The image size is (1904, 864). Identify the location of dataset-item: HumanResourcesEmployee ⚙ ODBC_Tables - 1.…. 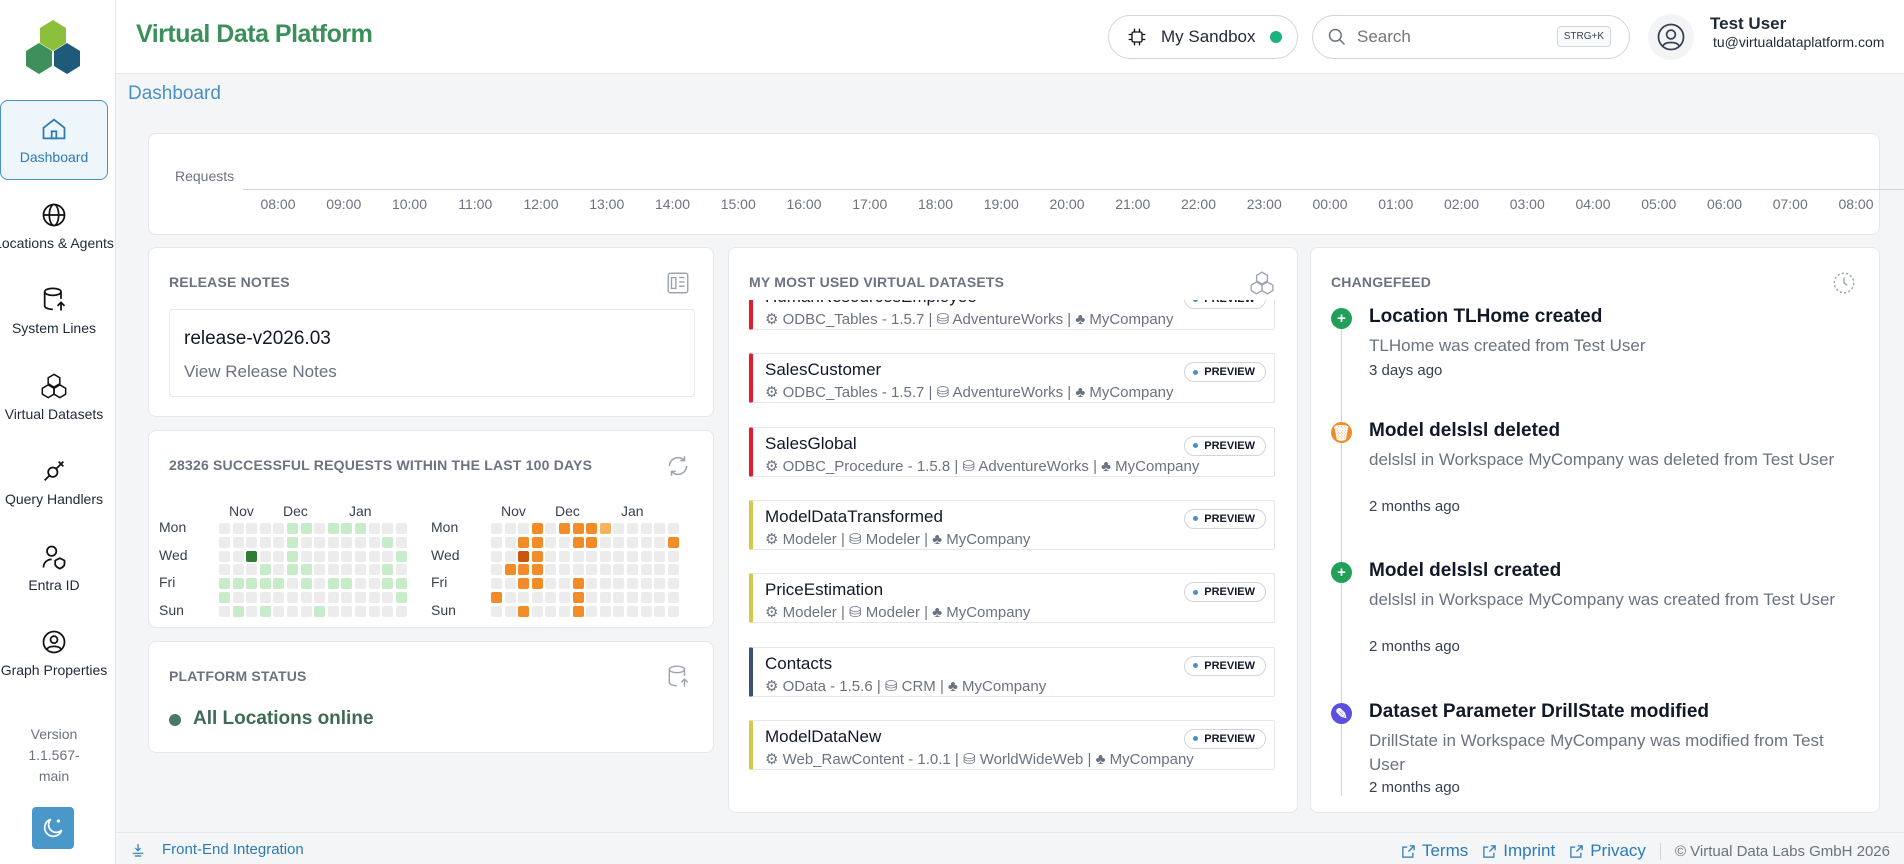
(1012, 315).